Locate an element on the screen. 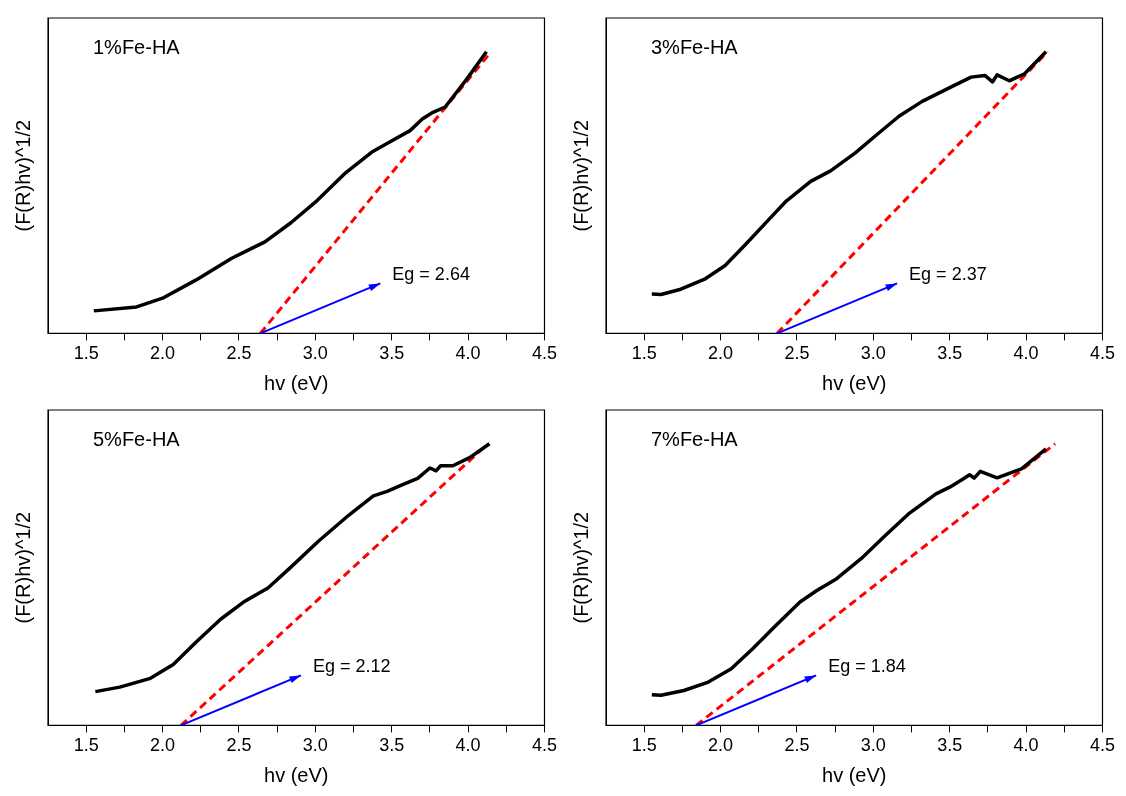  chart-title: 3%Fe-HA is located at coordinates (695, 46).